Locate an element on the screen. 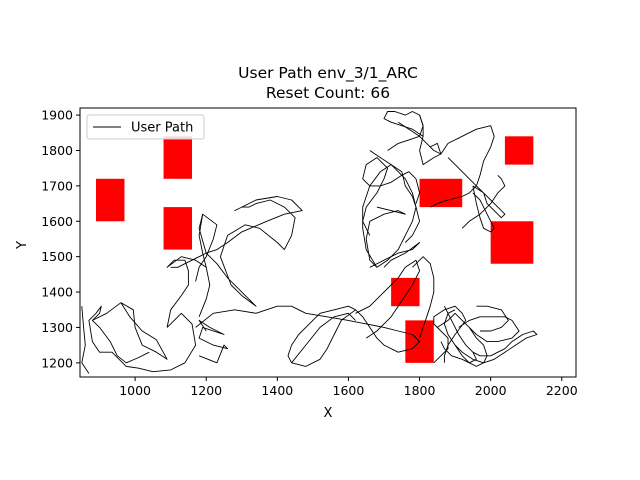 The image size is (640, 480). x-tick-label: 1200 is located at coordinates (206, 390).